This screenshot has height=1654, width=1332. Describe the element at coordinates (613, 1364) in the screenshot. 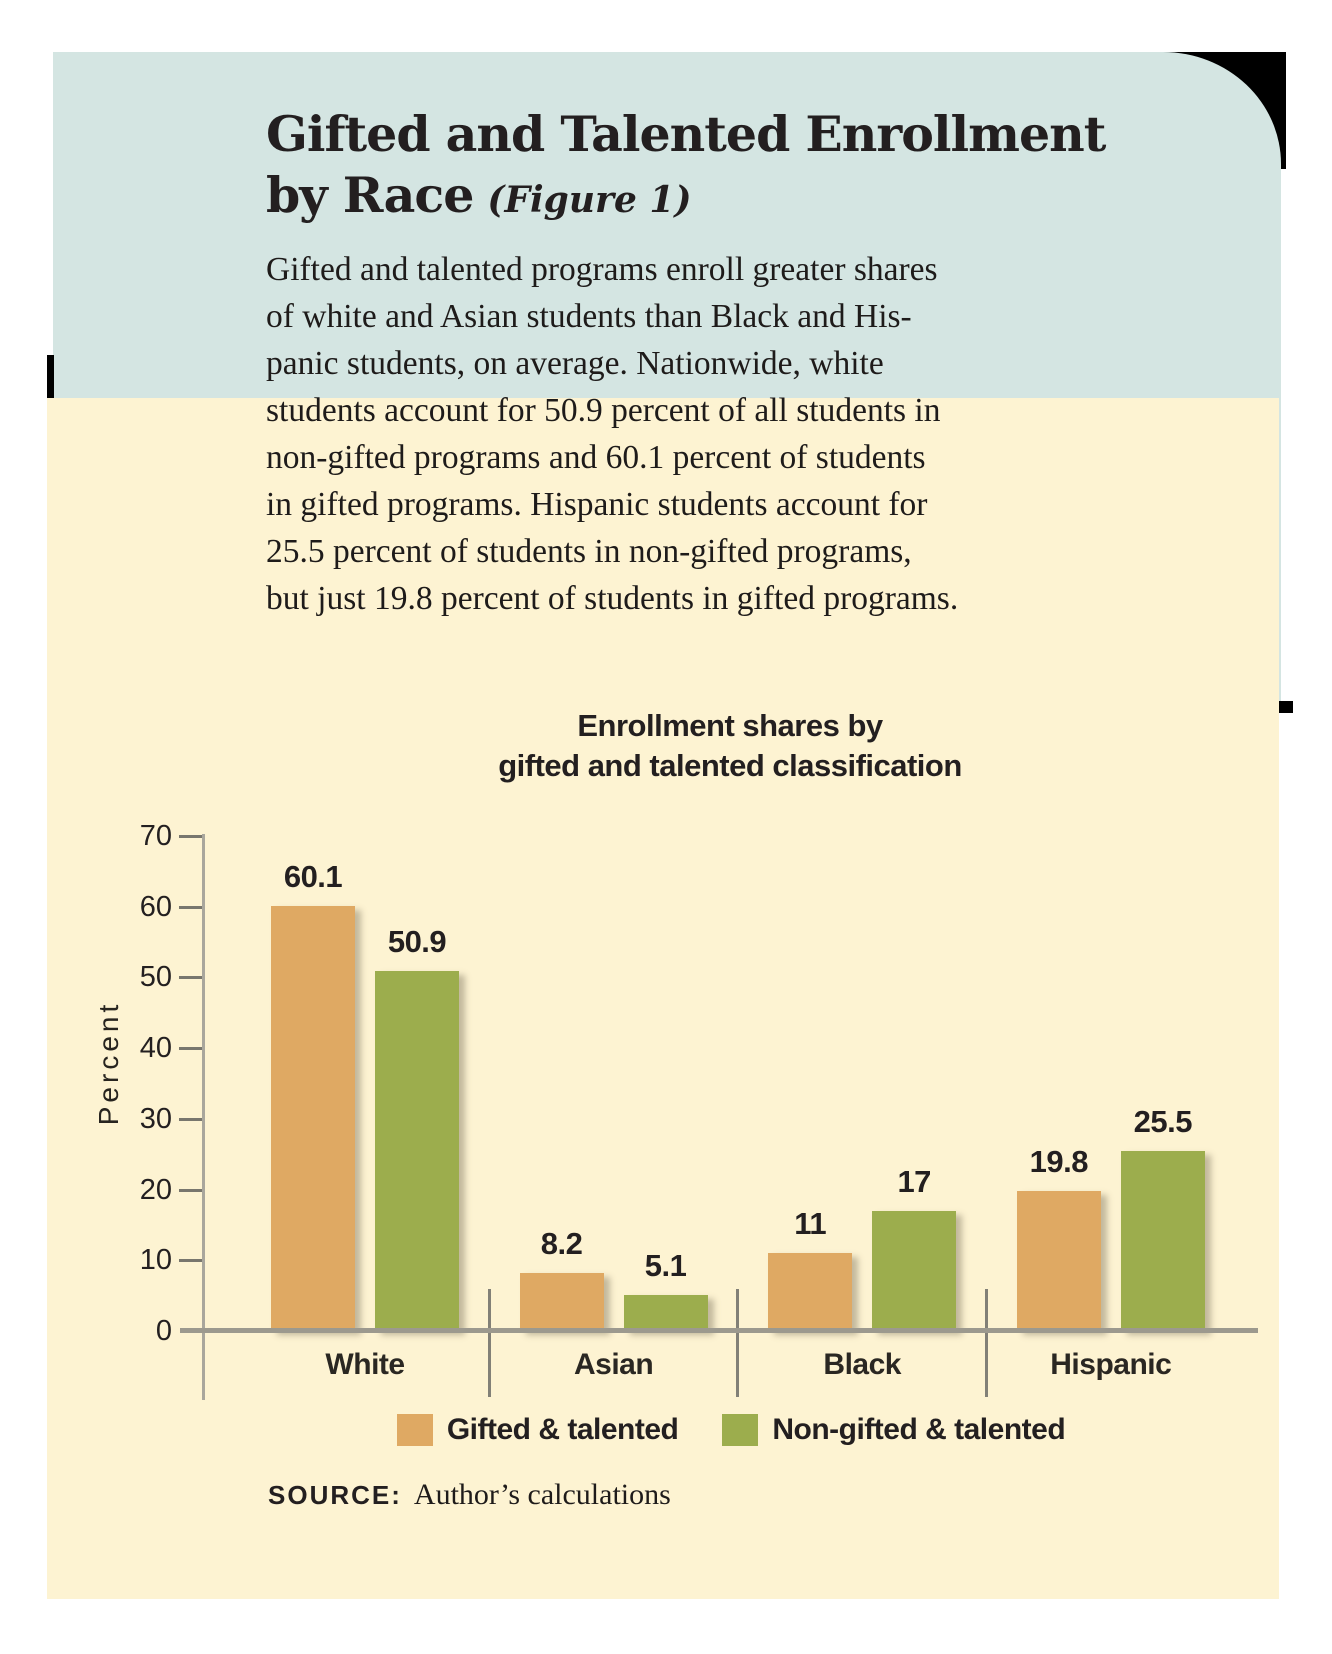

I see `category-label-asian: Asian` at that location.